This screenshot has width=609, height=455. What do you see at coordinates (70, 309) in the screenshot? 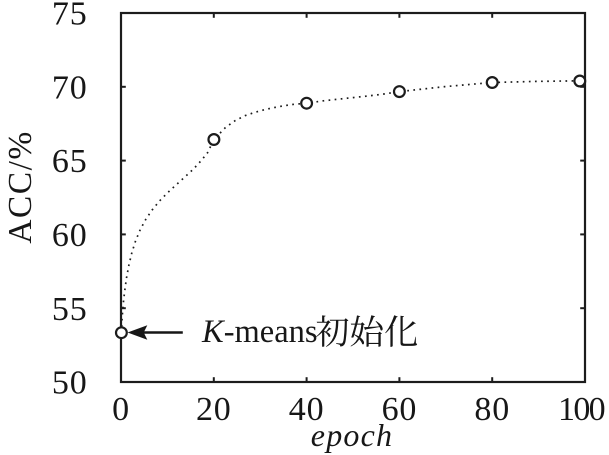
I see `svg-text: 55` at bounding box center [70, 309].